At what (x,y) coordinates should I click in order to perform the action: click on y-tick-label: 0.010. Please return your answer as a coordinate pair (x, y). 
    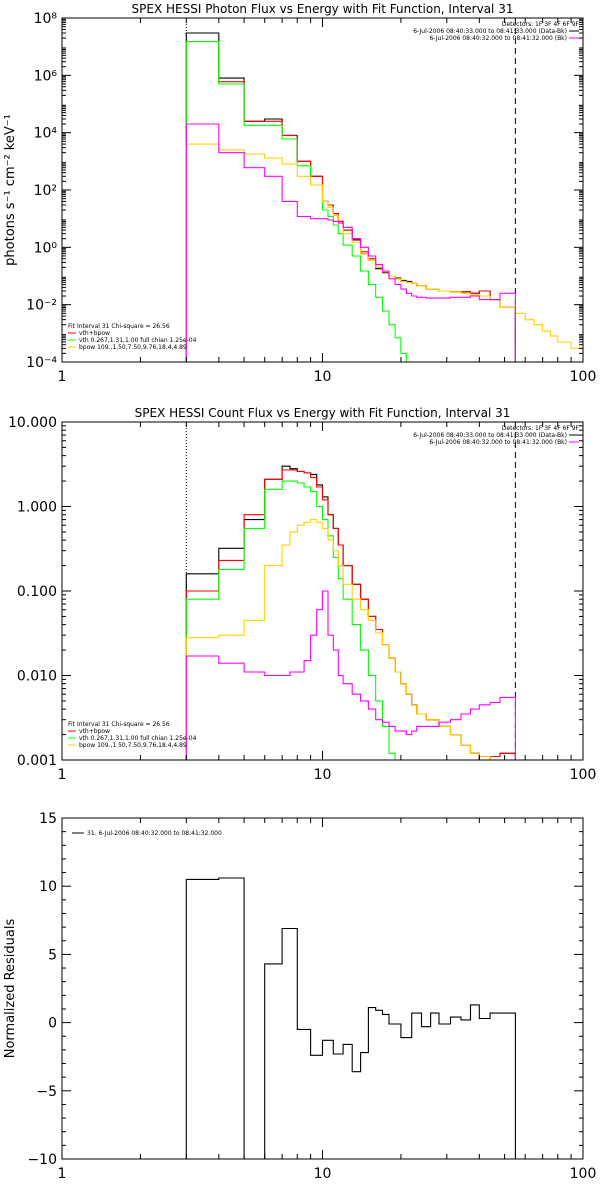
    Looking at the image, I should click on (37, 677).